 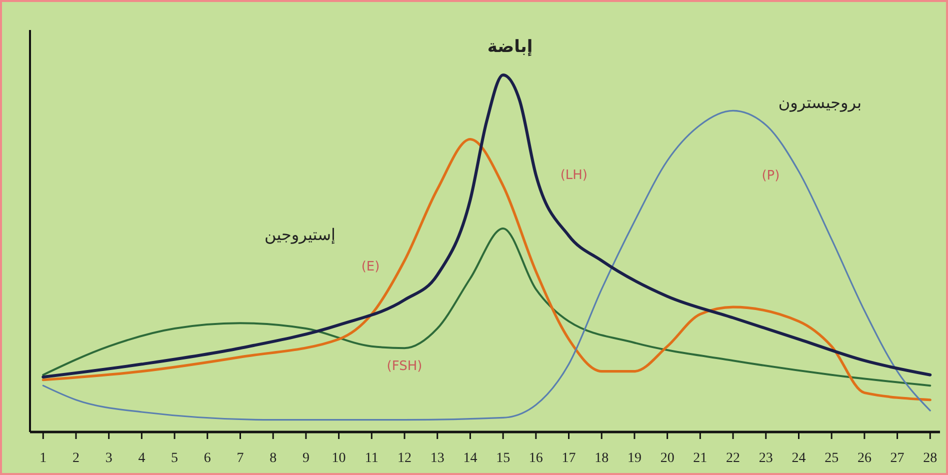 I want to click on x-tick-label: 15, so click(x=503, y=458).